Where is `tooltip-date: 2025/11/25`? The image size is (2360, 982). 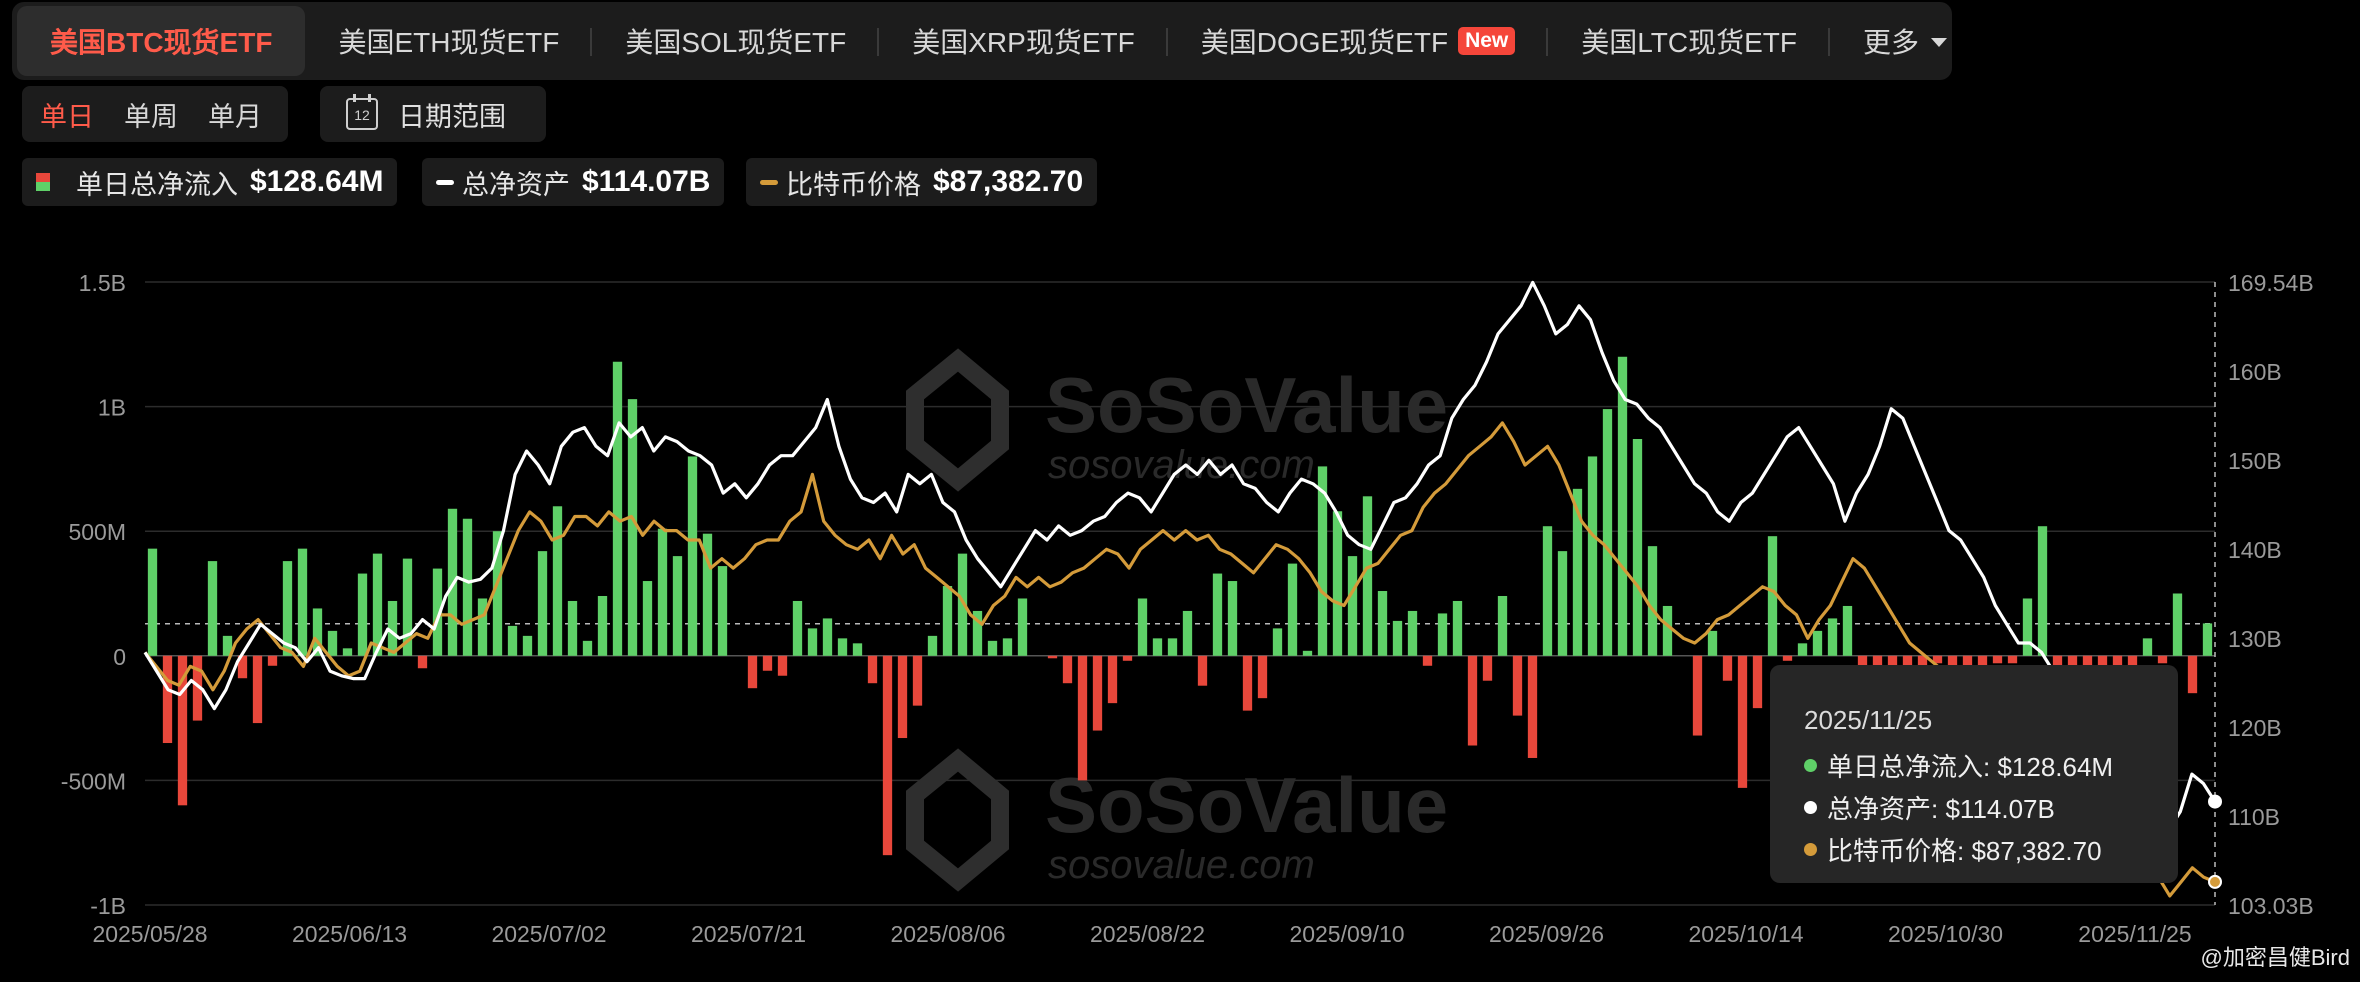 tooltip-date: 2025/11/25 is located at coordinates (1868, 720).